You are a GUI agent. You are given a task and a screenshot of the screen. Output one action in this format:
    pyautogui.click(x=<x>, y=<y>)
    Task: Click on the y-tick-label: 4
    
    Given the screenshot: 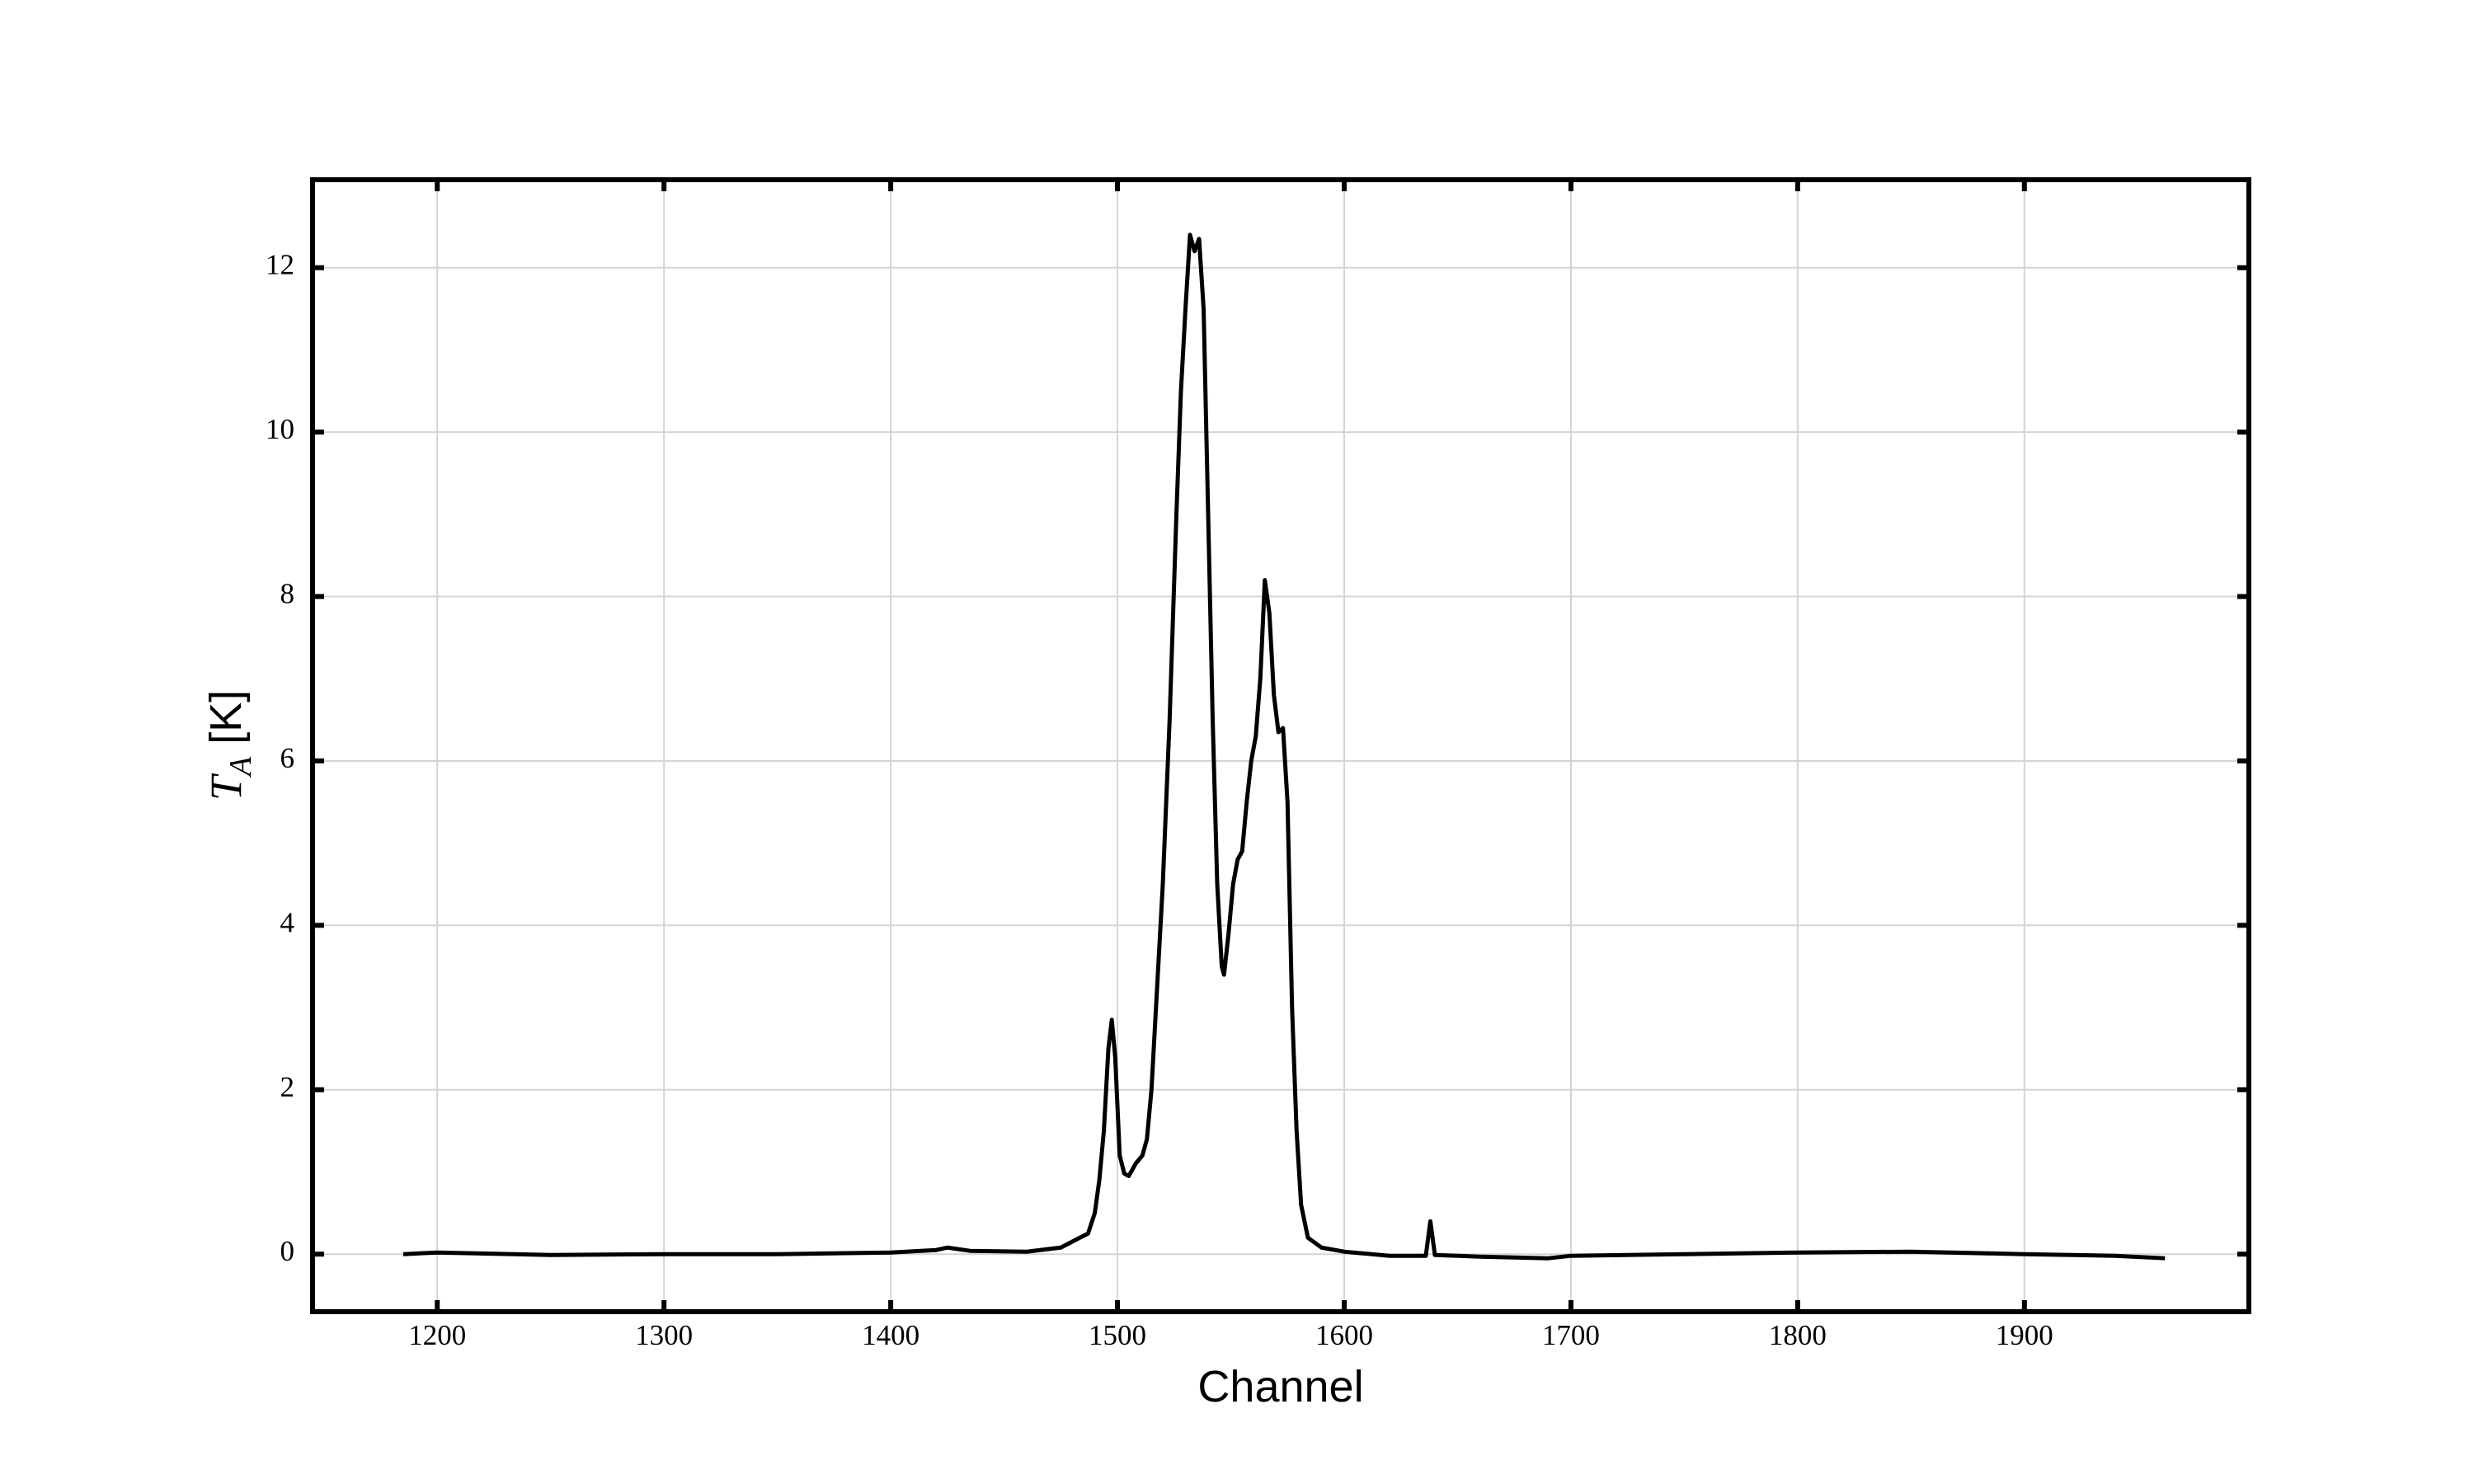 What is the action you would take?
    pyautogui.click(x=287, y=922)
    